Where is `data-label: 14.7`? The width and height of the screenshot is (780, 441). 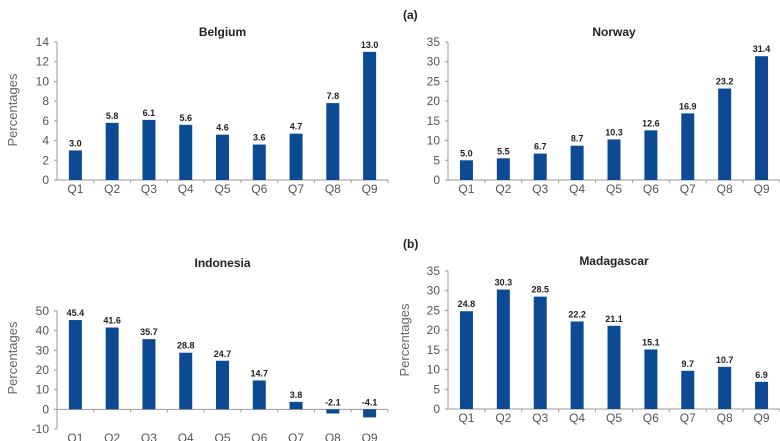 data-label: 14.7 is located at coordinates (260, 373).